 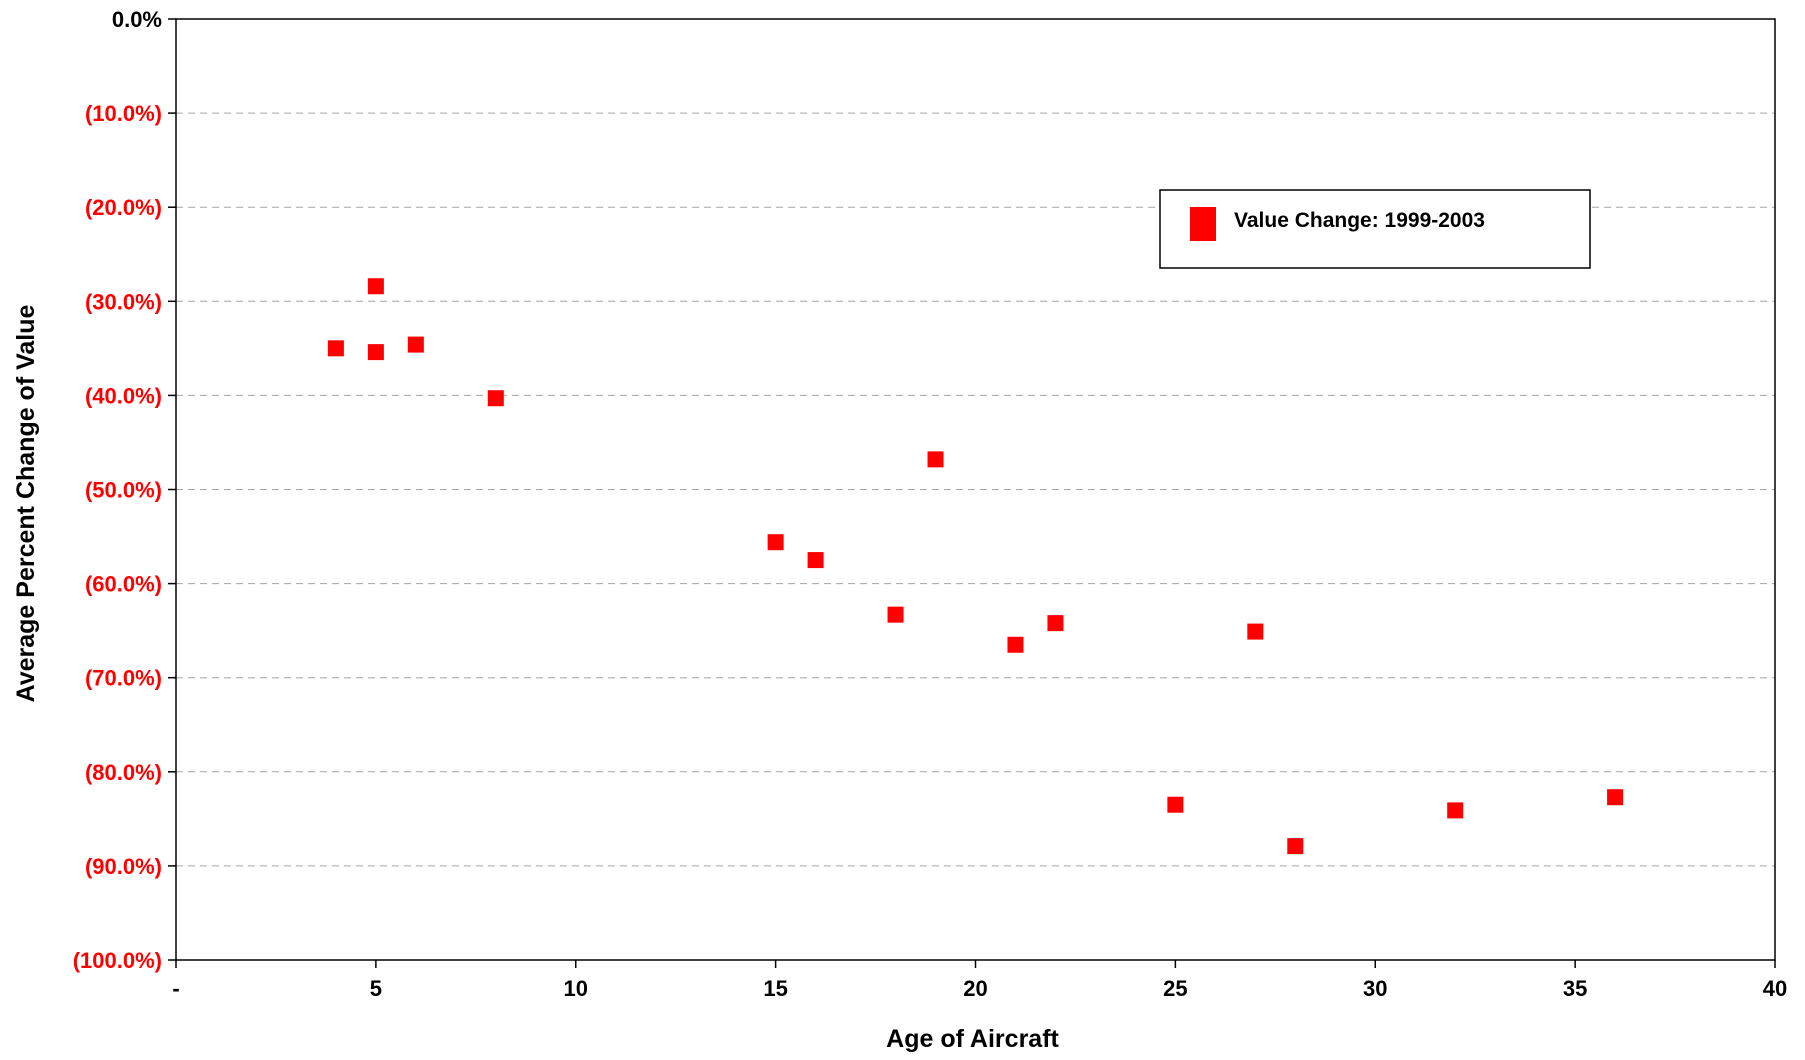 I want to click on y-tick-label: (10.0%), so click(x=123, y=113).